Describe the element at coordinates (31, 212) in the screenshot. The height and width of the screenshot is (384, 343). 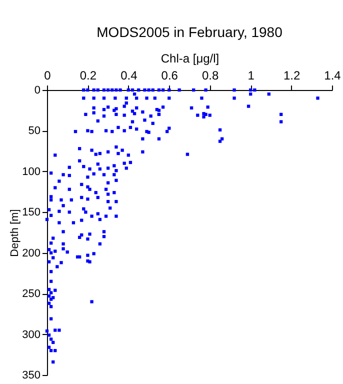
I see `y-tick-label: 150` at that location.